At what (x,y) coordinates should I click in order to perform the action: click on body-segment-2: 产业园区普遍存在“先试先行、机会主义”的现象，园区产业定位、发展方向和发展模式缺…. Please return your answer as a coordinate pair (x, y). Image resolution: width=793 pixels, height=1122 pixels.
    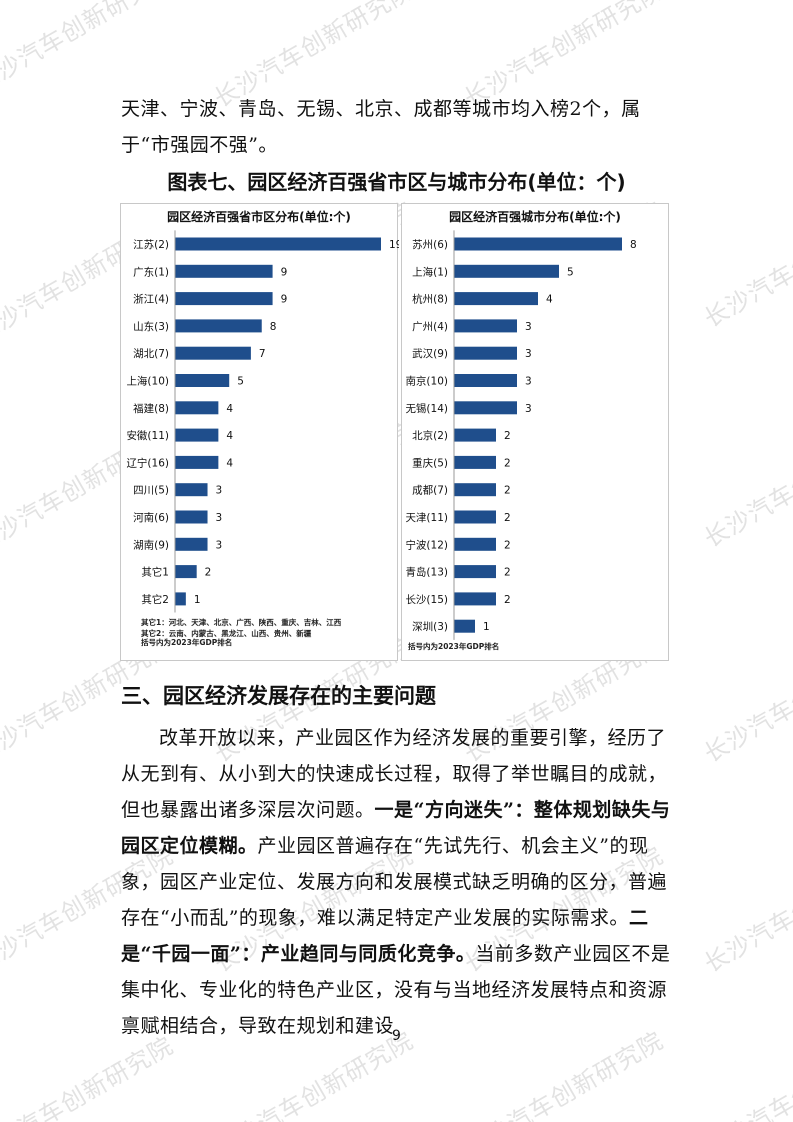
    Looking at the image, I should click on (394, 882).